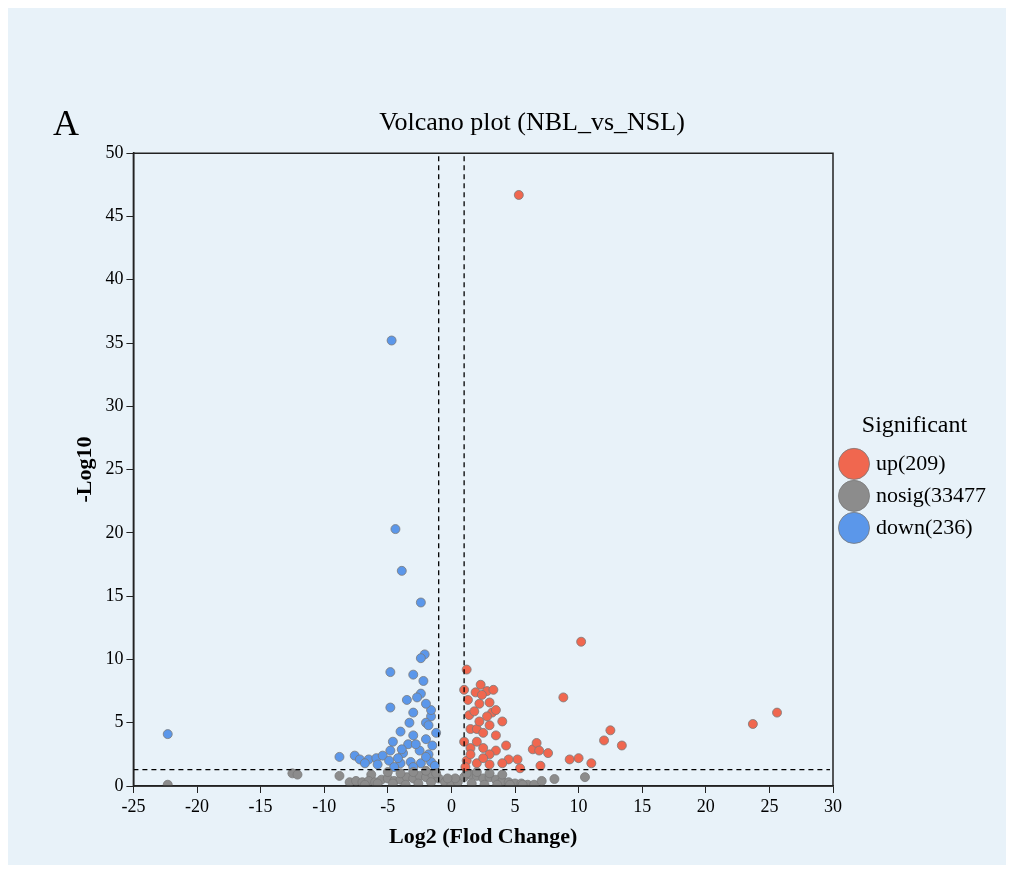 Image resolution: width=1014 pixels, height=873 pixels. Describe the element at coordinates (911, 462) in the screenshot. I see `legend-label: up(209)` at that location.